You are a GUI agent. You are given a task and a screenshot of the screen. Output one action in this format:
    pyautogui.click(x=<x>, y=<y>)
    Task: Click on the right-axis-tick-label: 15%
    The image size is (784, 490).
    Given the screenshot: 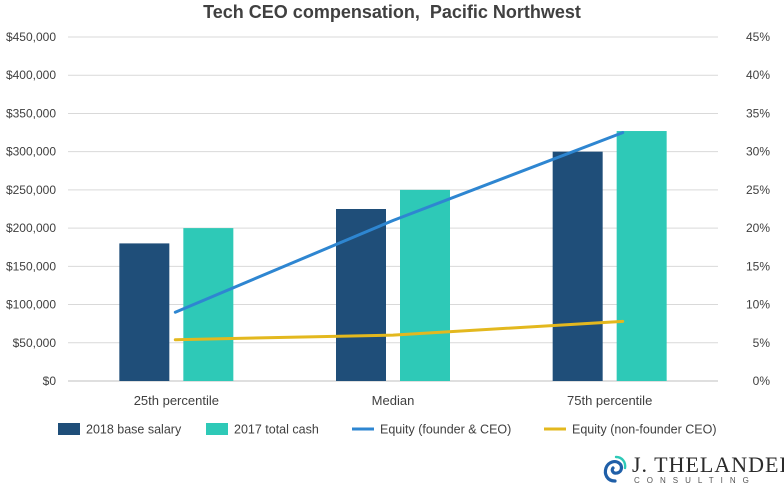 What is the action you would take?
    pyautogui.click(x=758, y=266)
    